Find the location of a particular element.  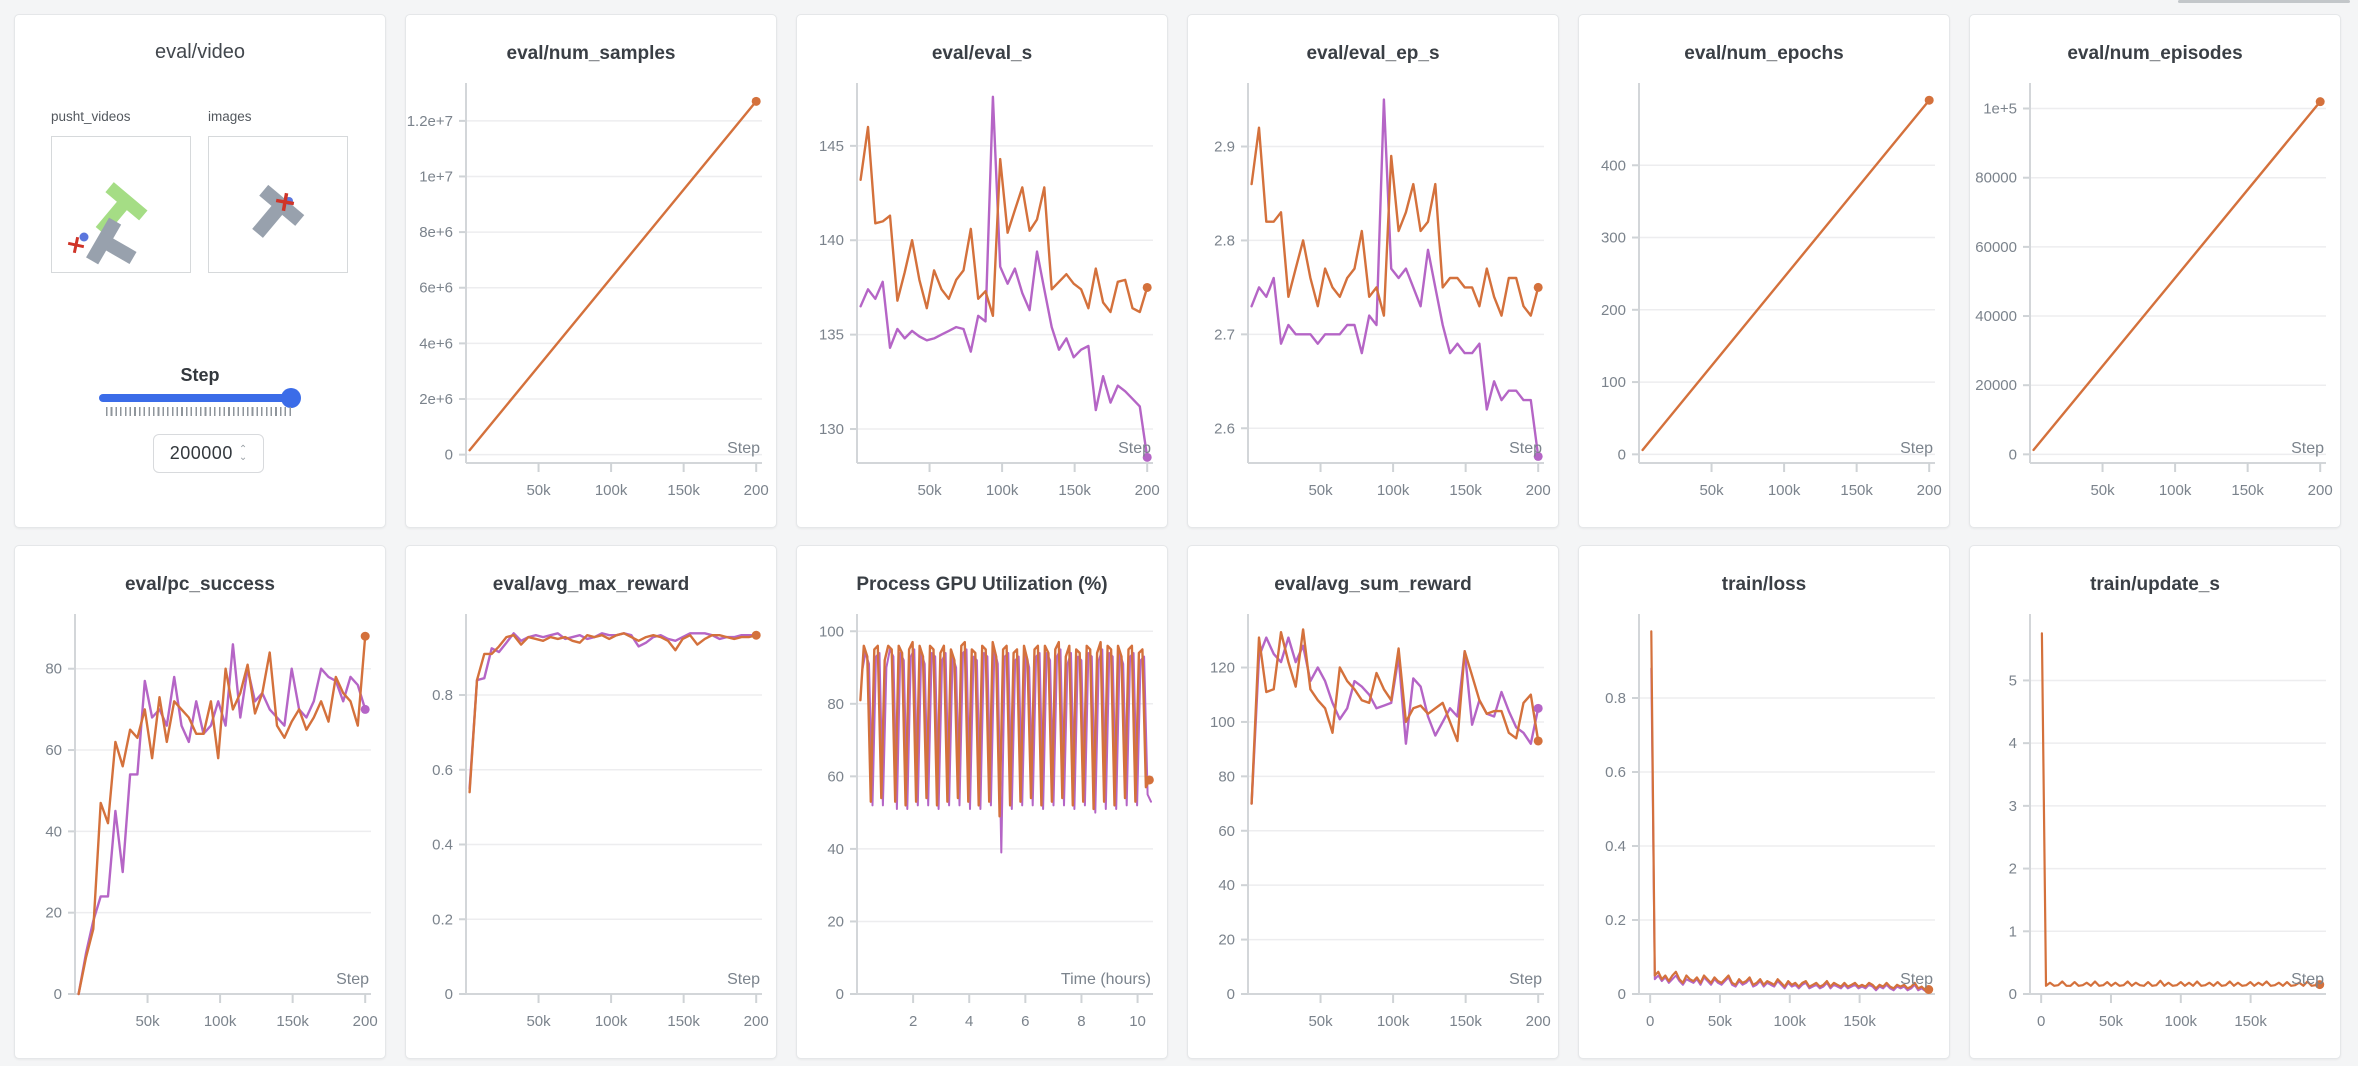

images-thumbnail is located at coordinates (278, 204).